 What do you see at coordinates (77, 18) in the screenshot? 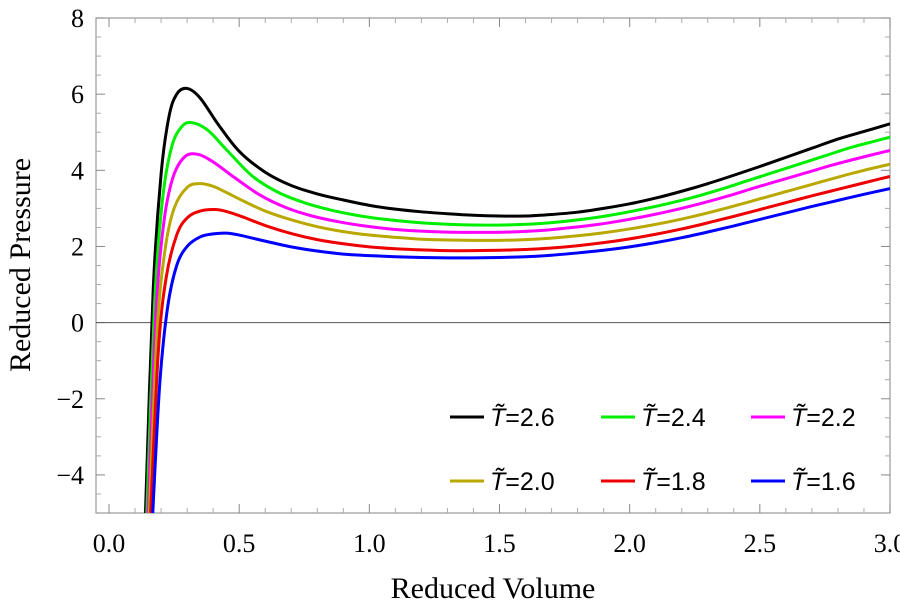
I see `y-tick-label: 8` at bounding box center [77, 18].